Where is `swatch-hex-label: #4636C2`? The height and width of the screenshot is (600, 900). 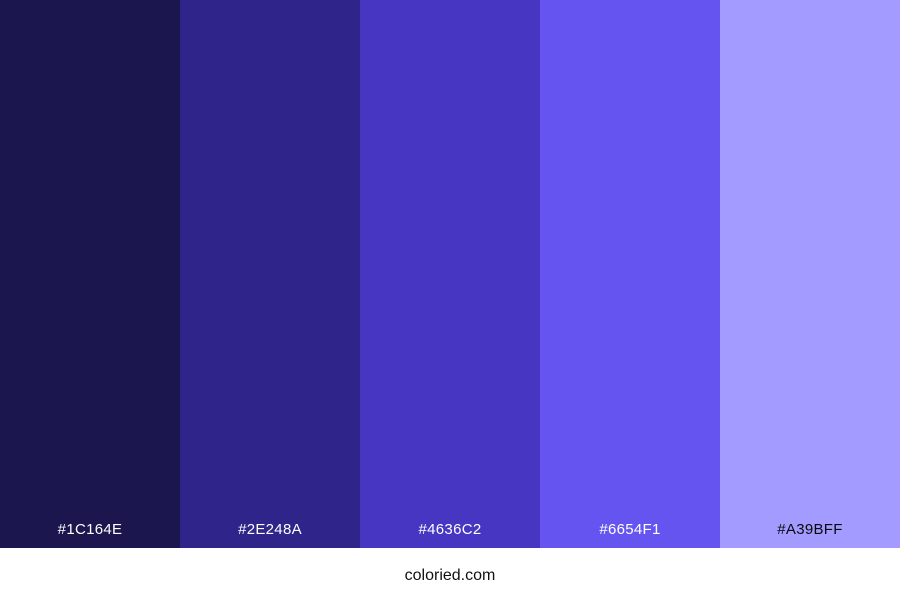 swatch-hex-label: #4636C2 is located at coordinates (450, 529).